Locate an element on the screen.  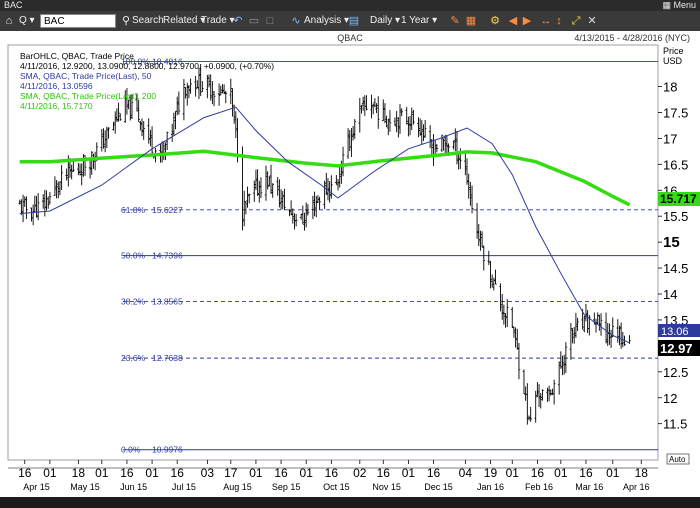
x-month-label: Apr 16 is located at coordinates (636, 487).